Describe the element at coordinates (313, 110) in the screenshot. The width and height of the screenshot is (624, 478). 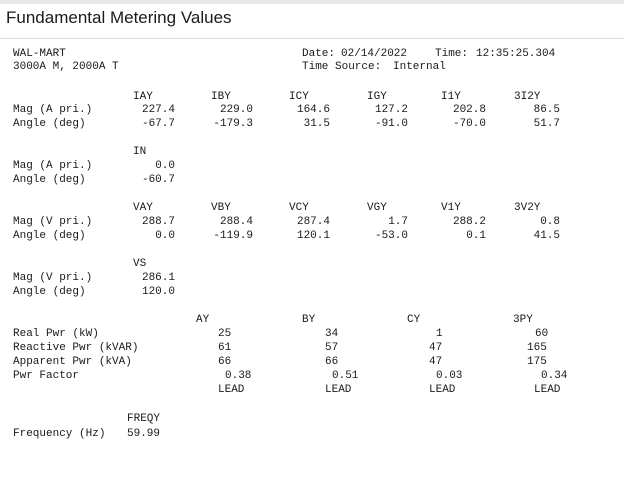
I see `current-mag-icy: 164.6` at that location.